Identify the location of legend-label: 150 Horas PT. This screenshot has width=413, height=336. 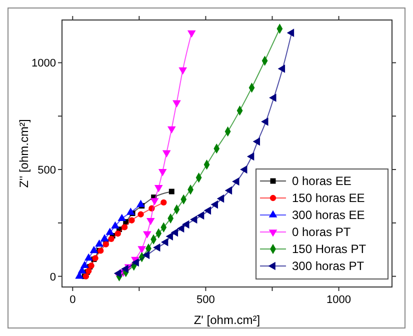
(329, 249).